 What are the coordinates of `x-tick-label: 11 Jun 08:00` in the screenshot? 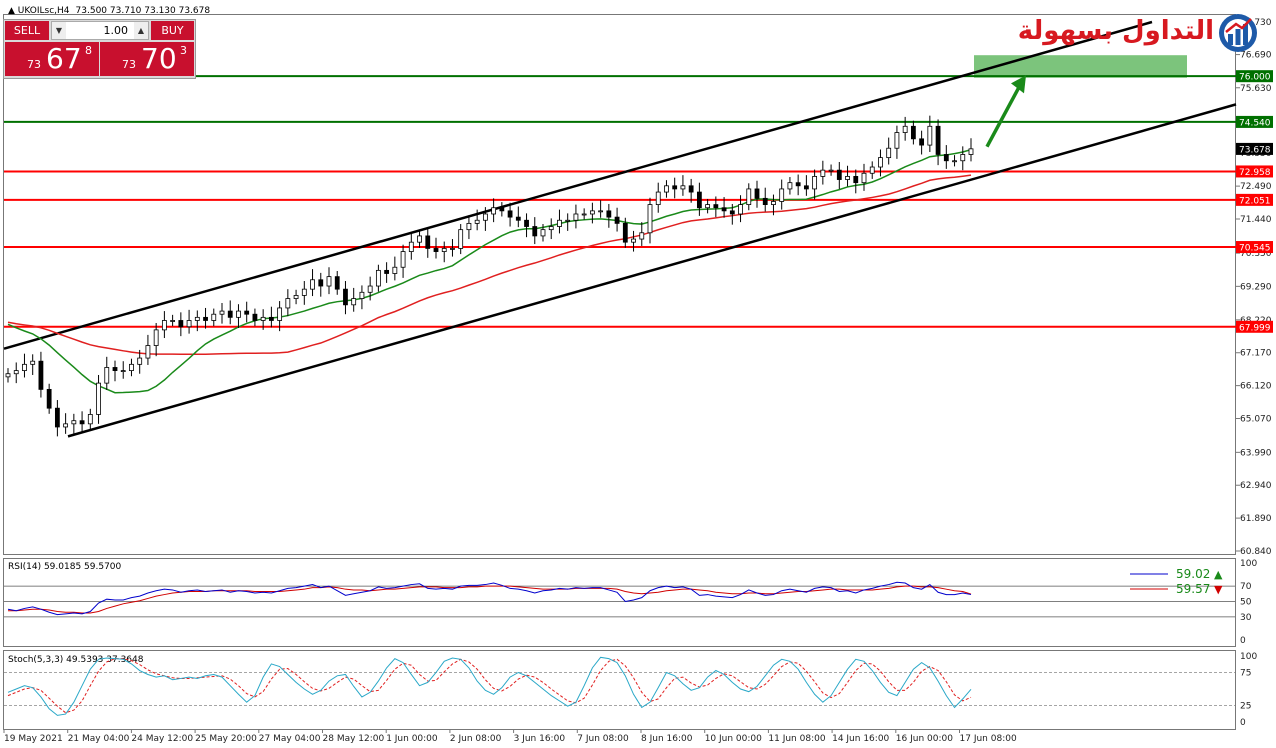 It's located at (796, 739).